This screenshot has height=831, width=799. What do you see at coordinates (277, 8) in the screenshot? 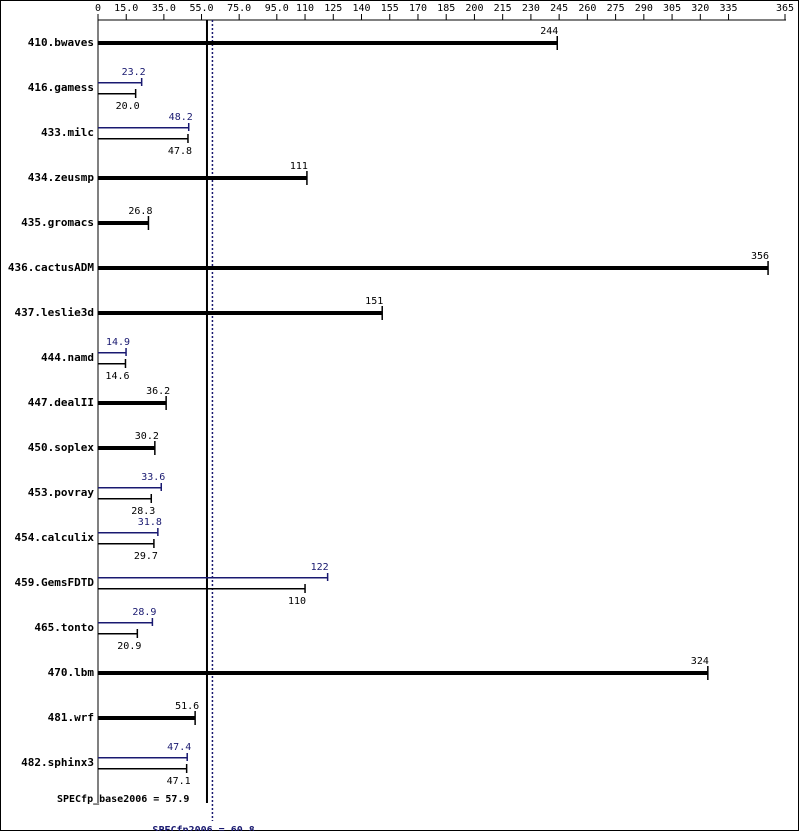
I see `x-tick-label: 95.0` at bounding box center [277, 8].